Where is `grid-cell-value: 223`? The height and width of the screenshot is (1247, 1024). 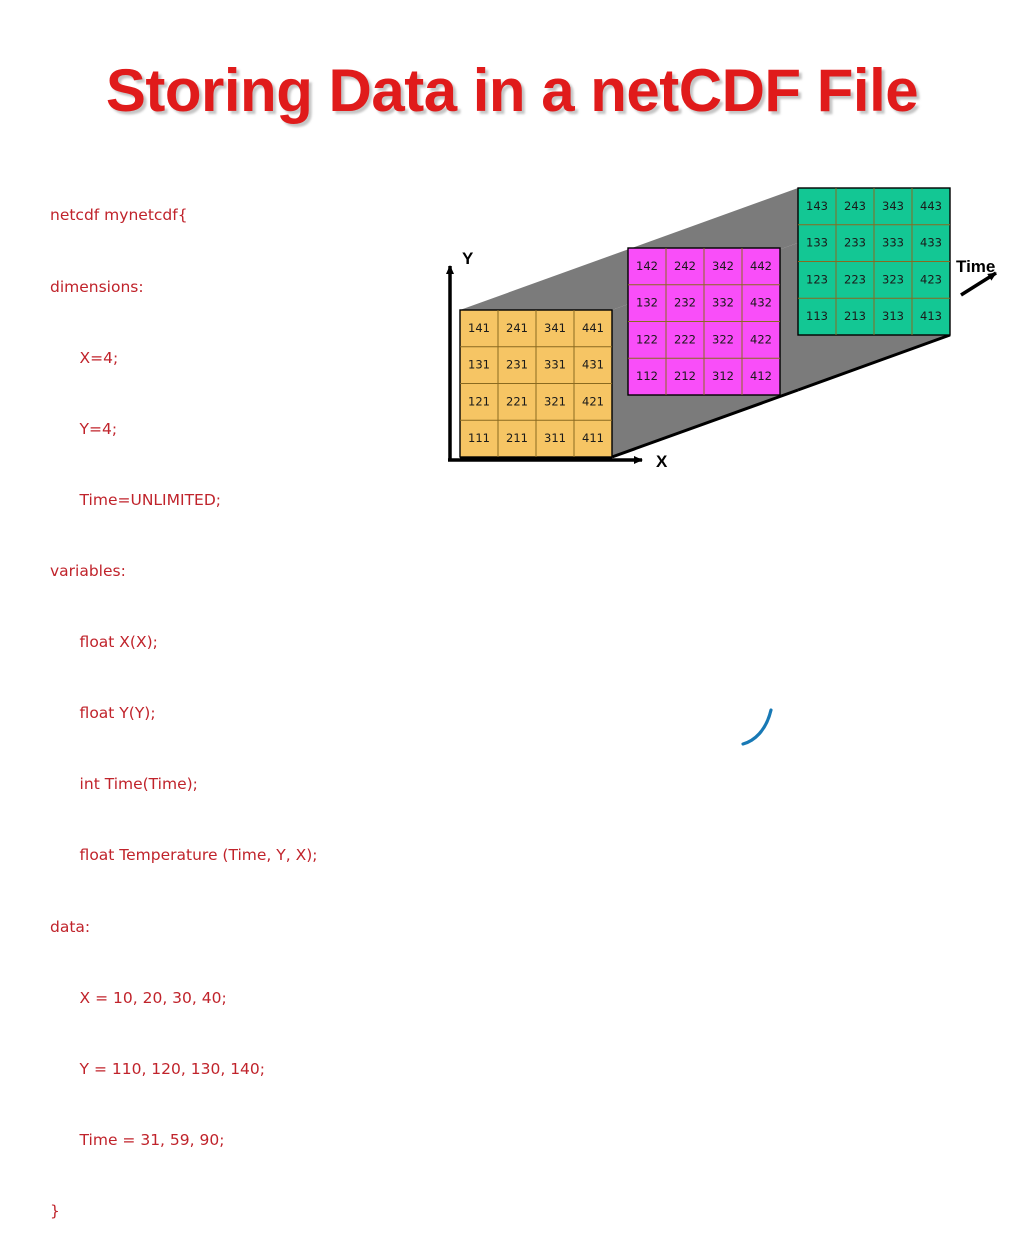 grid-cell-value: 223 is located at coordinates (855, 279).